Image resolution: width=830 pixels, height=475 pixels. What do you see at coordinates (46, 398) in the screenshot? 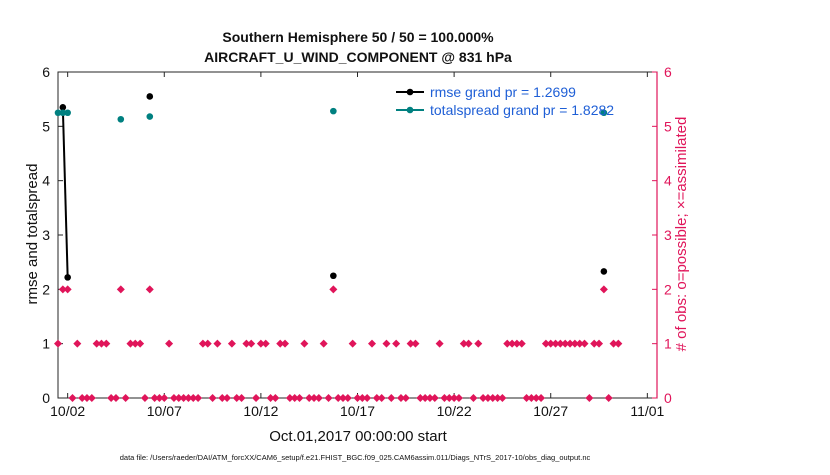
I see `y-tick-label-left: 0` at bounding box center [46, 398].